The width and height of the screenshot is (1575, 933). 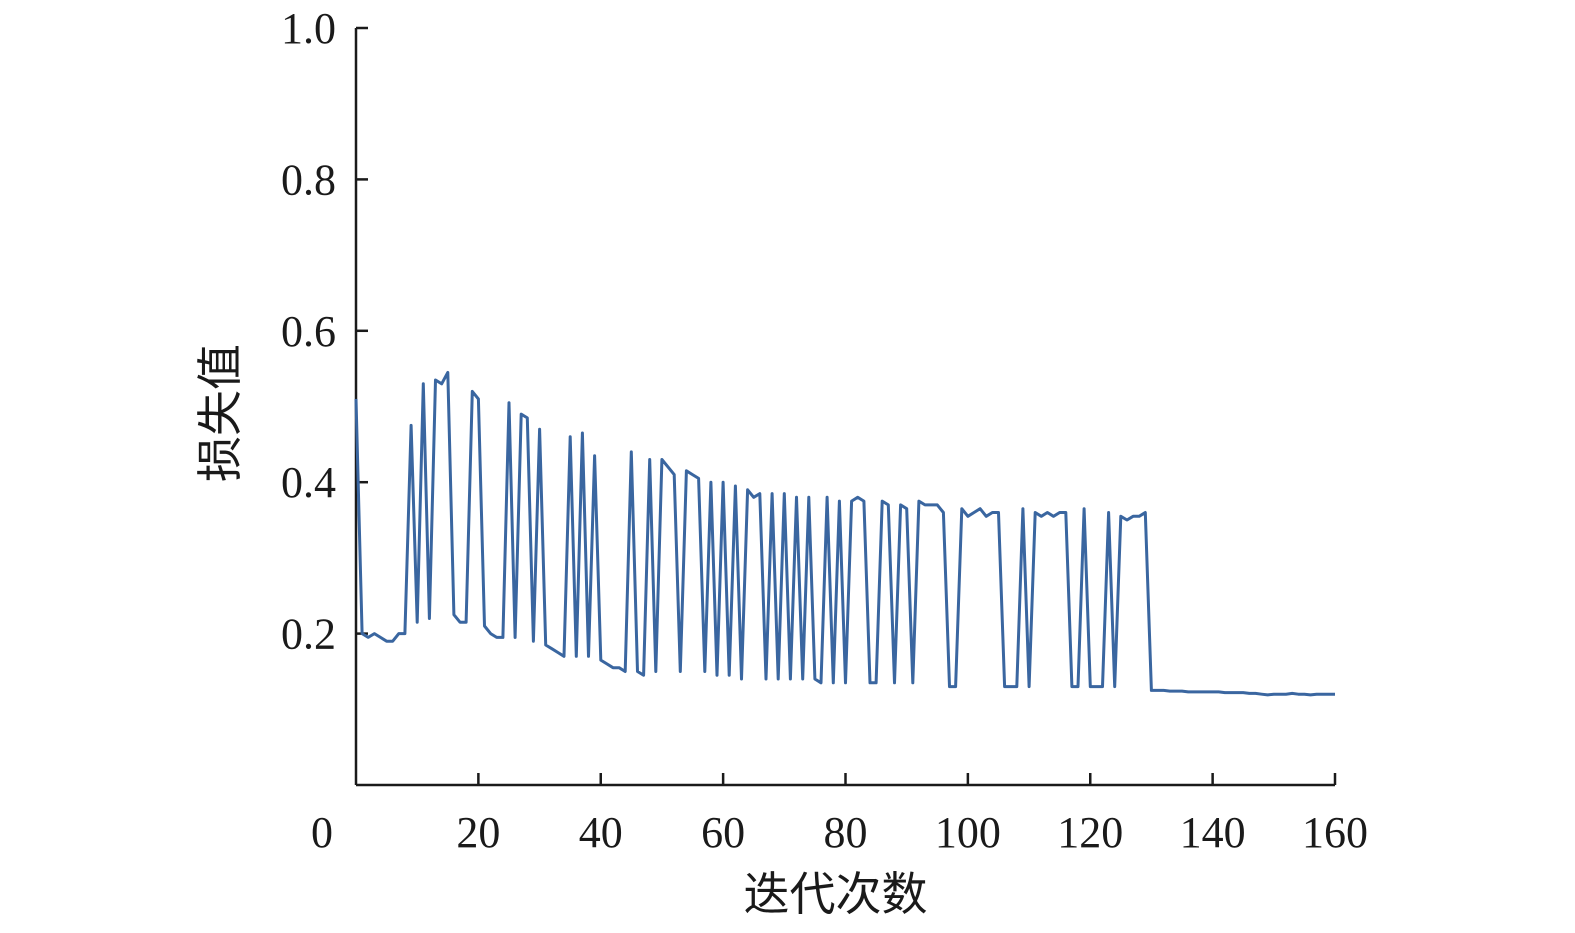 I want to click on x-tick-label: 140, so click(x=1213, y=832).